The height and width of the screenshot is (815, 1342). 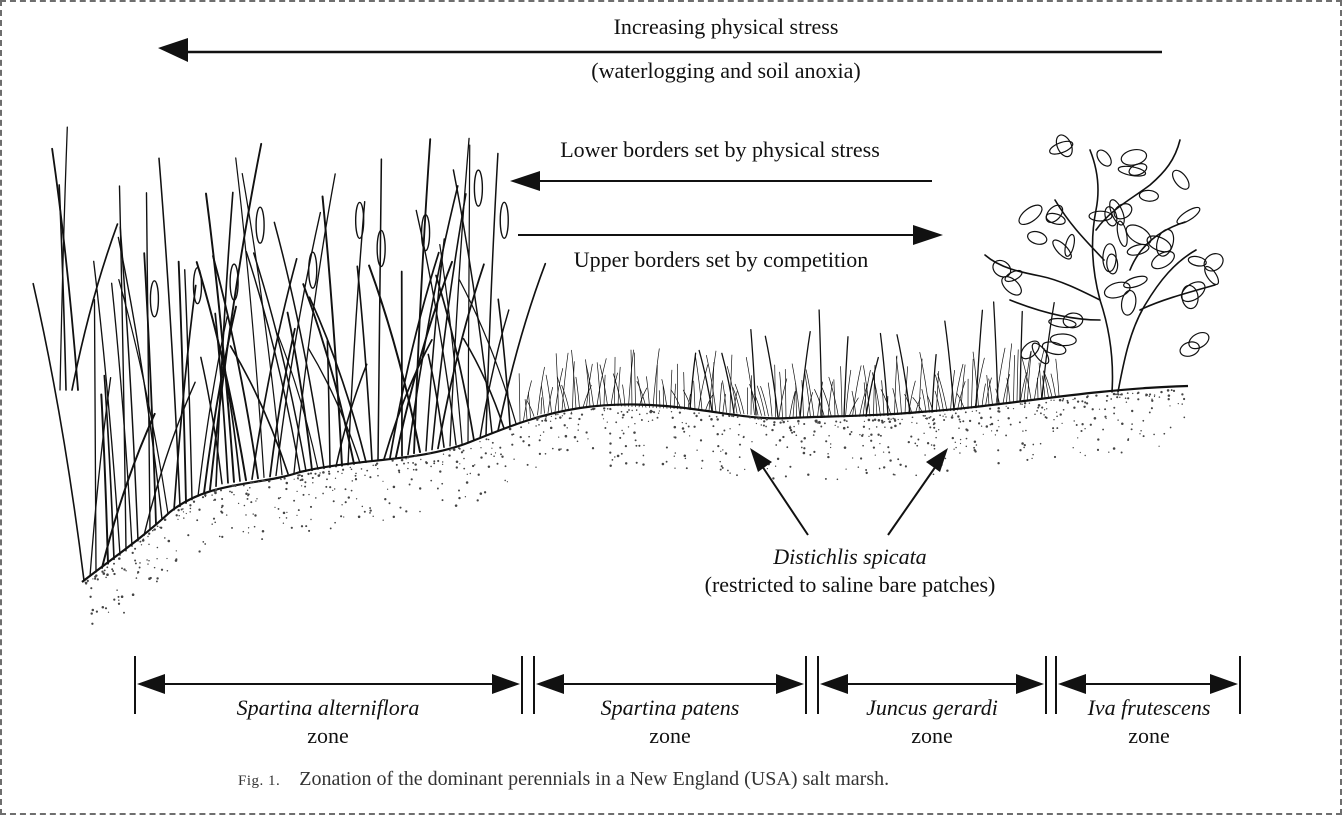 I want to click on distichlis-note-label: (restricted to saline bare patches), so click(x=850, y=584).